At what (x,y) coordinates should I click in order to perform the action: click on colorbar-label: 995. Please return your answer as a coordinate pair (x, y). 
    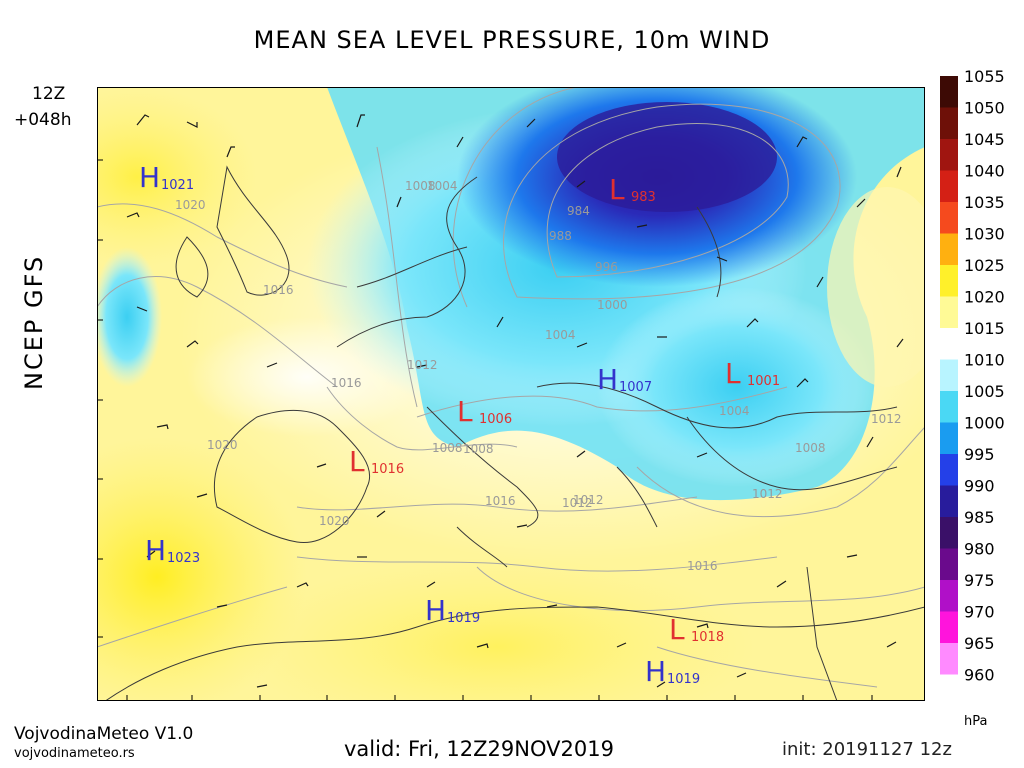
    Looking at the image, I should click on (979, 454).